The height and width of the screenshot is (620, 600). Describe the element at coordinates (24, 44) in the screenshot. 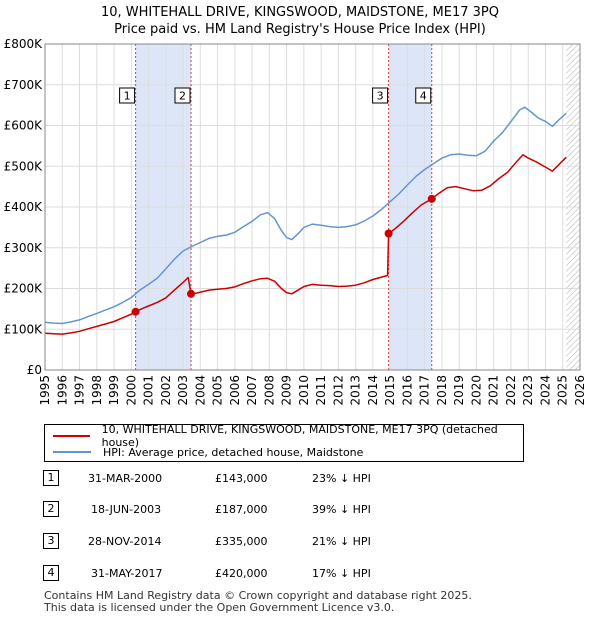

I see `y-tick-label: £800K` at that location.